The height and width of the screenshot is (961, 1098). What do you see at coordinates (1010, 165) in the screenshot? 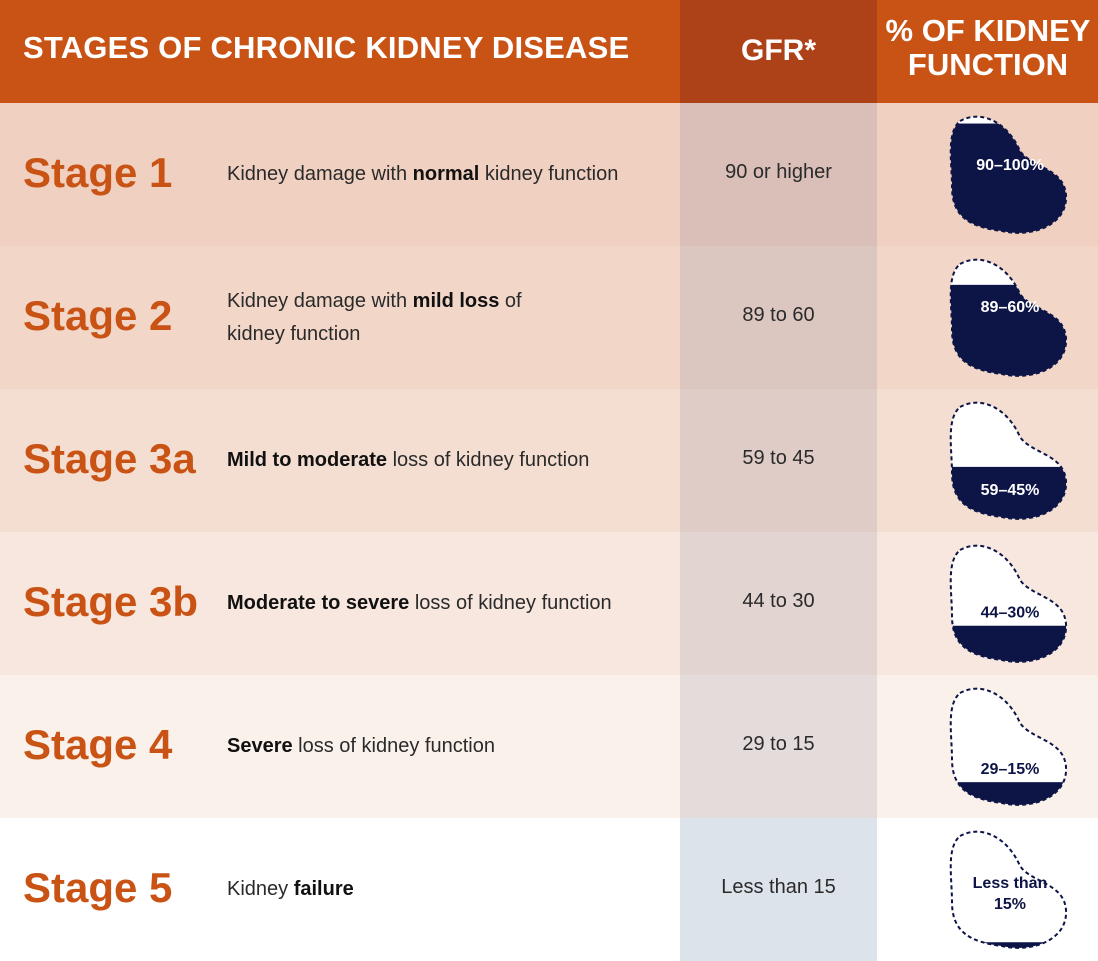
I see `kidney-percent-label: 90–100%` at bounding box center [1010, 165].